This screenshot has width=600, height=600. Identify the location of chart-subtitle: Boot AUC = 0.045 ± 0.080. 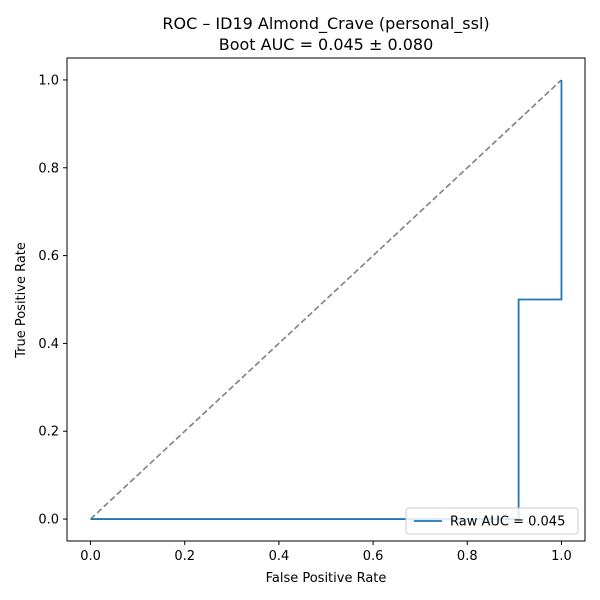
(326, 44).